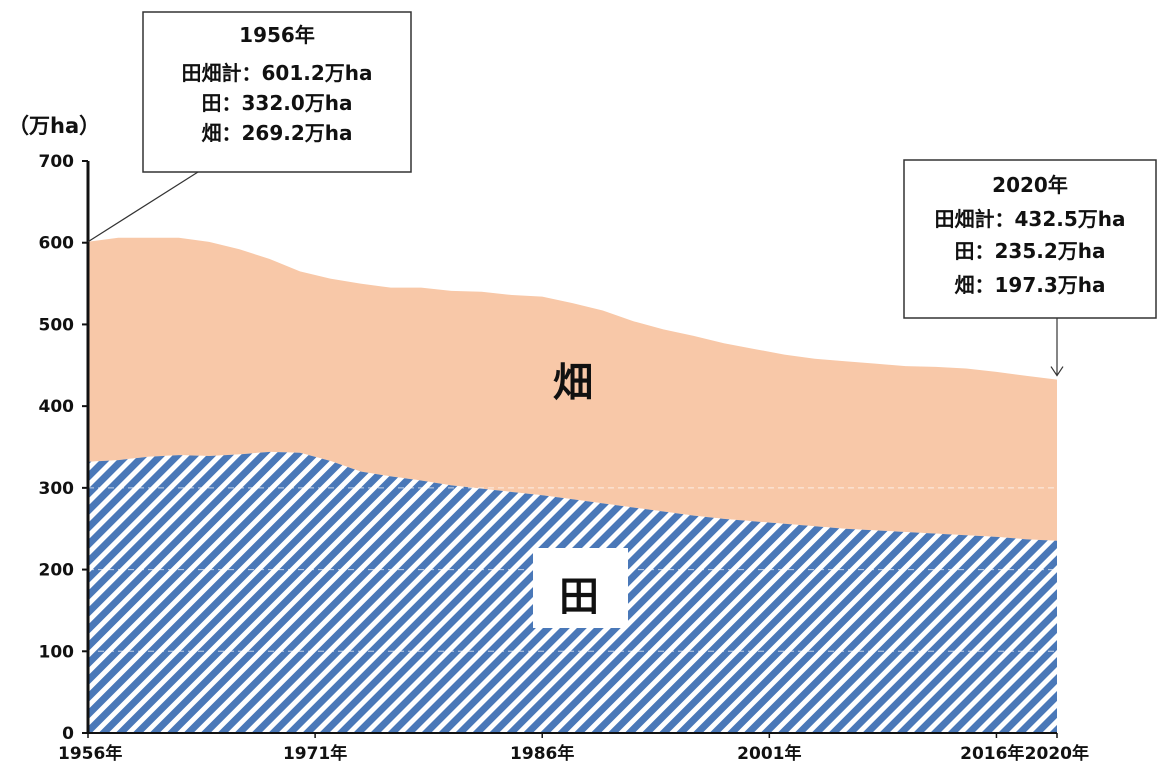  What do you see at coordinates (315, 753) in the screenshot?
I see `x-tick-label: 1971年` at bounding box center [315, 753].